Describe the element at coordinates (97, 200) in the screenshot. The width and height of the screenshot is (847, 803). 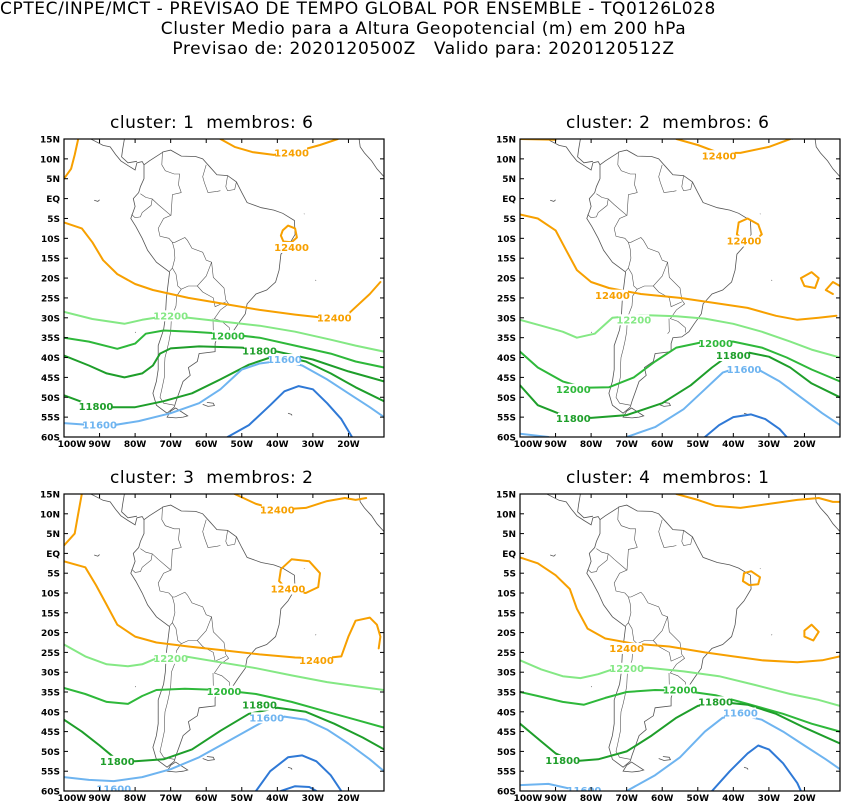
I see `island` at that location.